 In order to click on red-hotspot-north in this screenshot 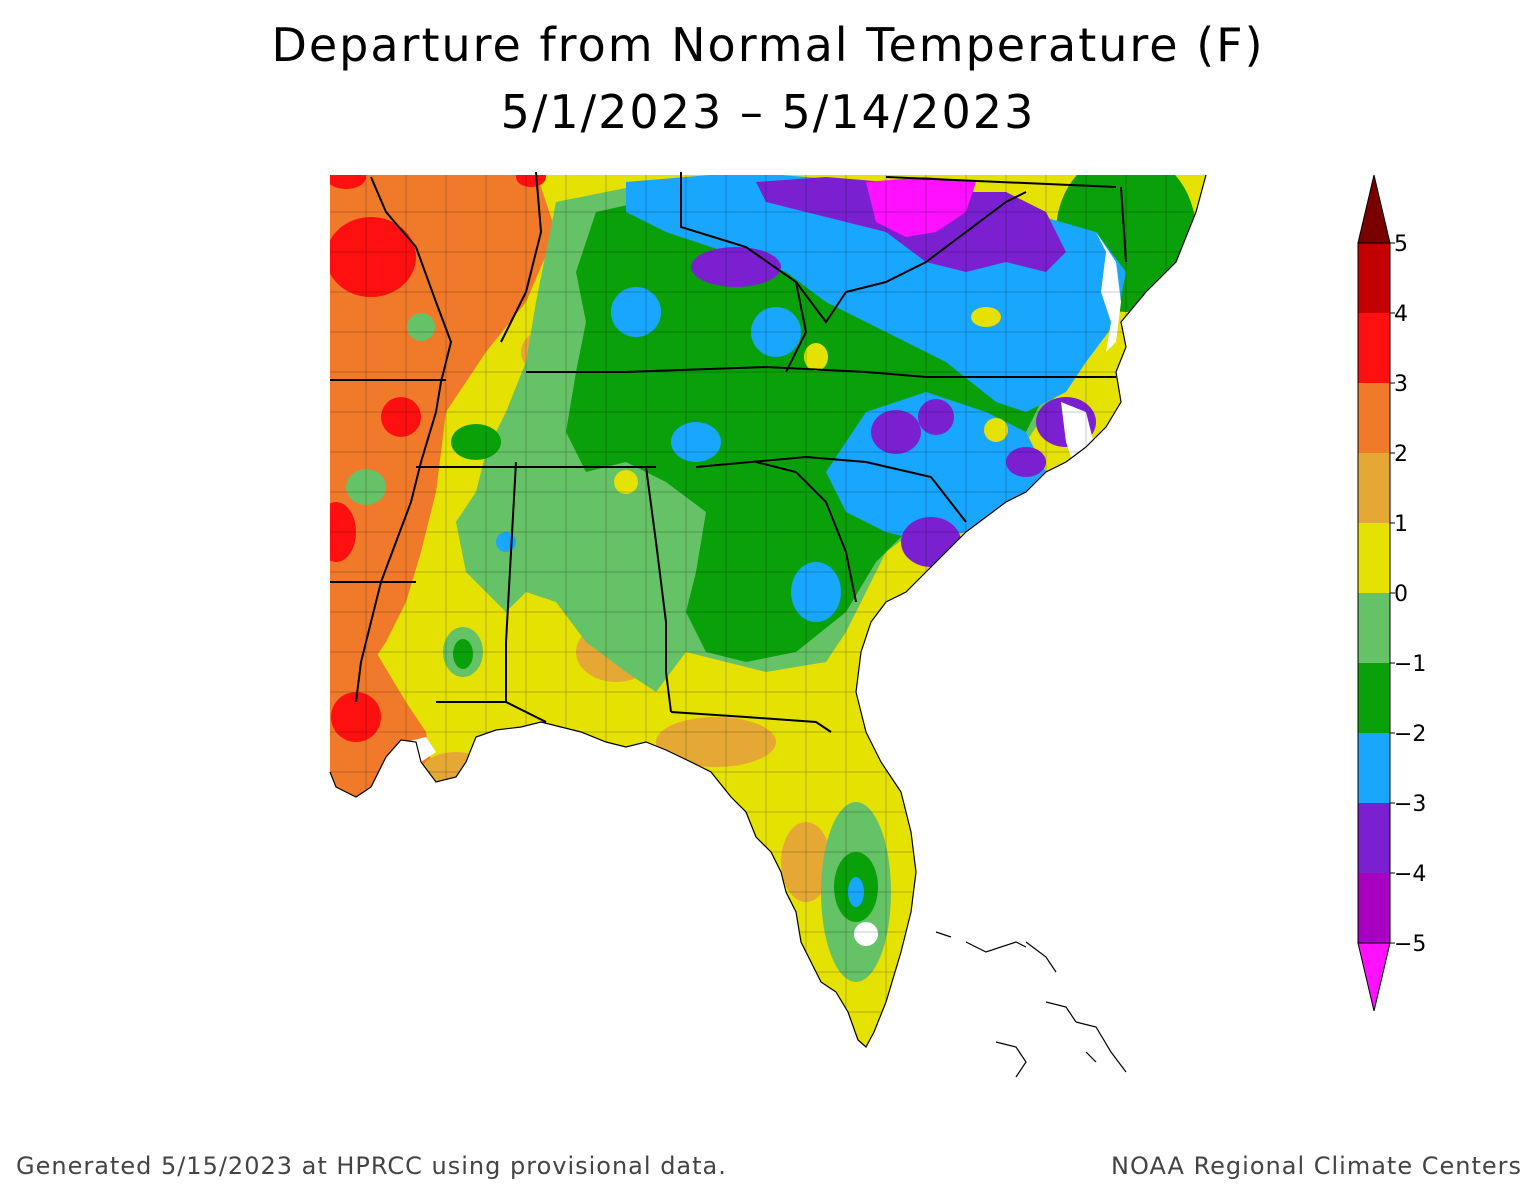, I will do `click(348, 182)`.